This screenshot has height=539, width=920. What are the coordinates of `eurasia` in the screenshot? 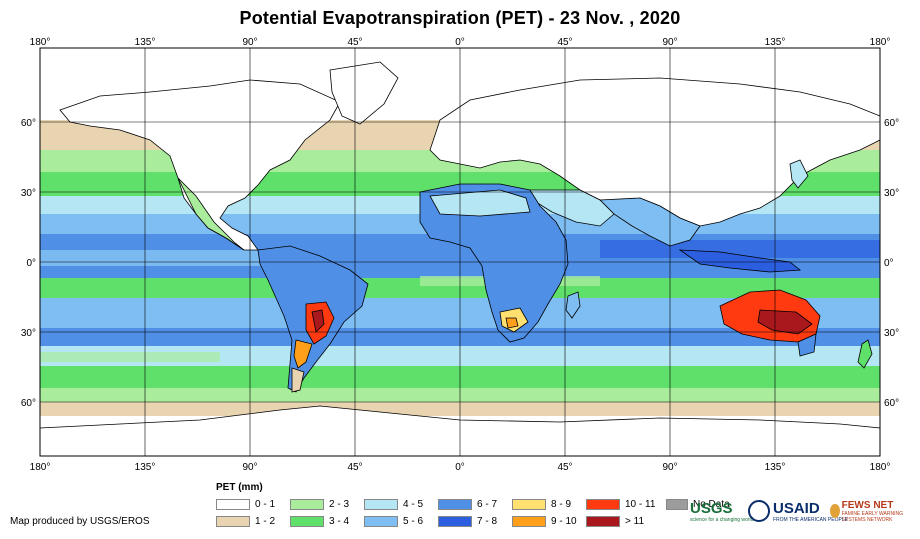 It's located at (655, 152).